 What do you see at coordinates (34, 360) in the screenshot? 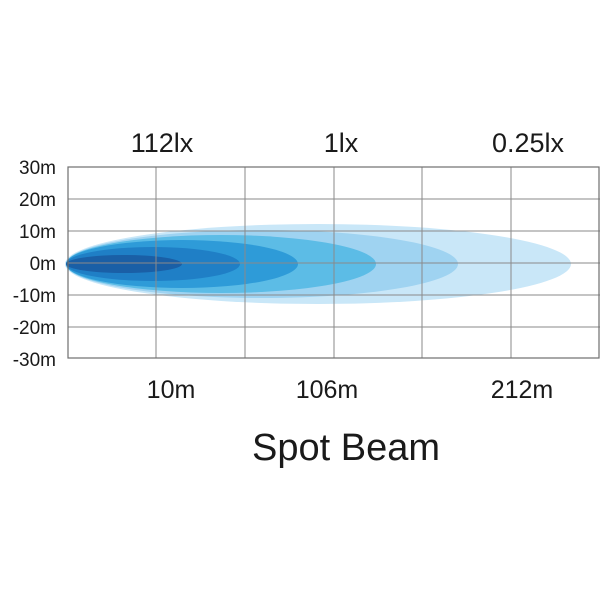
I see `width-label-minus-30m: -30m` at bounding box center [34, 360].